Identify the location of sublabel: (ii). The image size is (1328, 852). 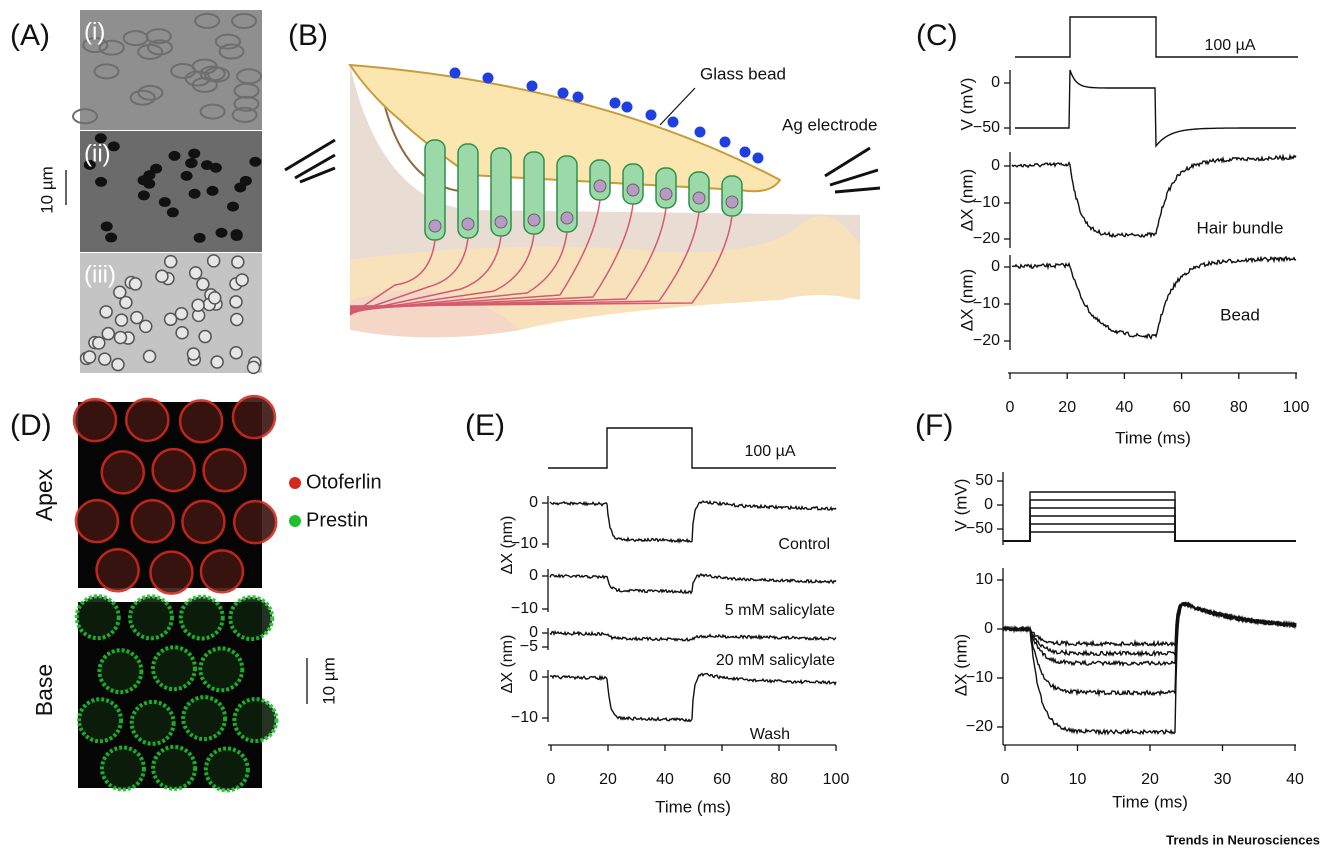
(97, 153).